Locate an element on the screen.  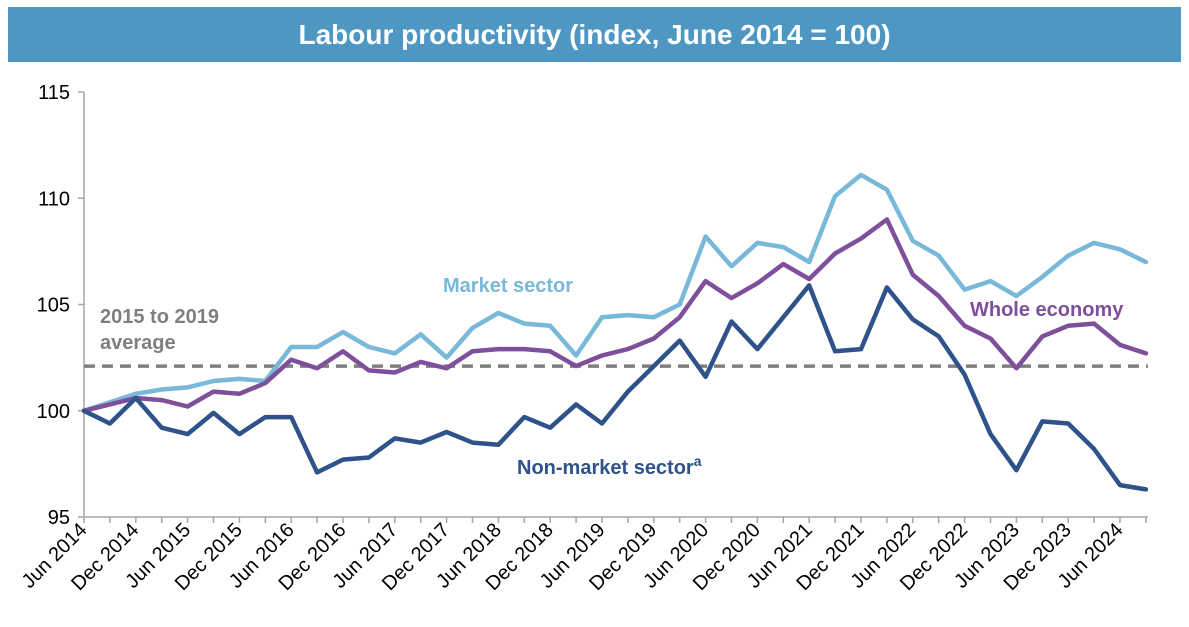
average-reference: 2015 to 2019 average is located at coordinates (616, 337).